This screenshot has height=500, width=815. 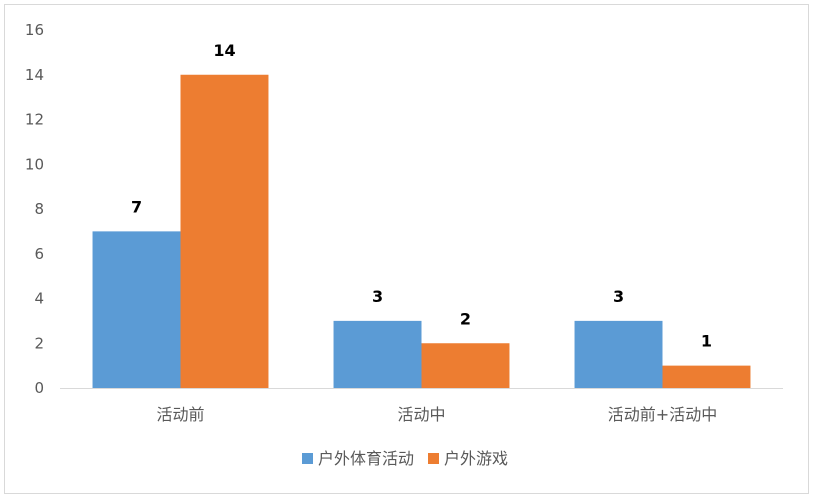 What do you see at coordinates (476, 458) in the screenshot?
I see `legend-label: 户外游戏` at bounding box center [476, 458].